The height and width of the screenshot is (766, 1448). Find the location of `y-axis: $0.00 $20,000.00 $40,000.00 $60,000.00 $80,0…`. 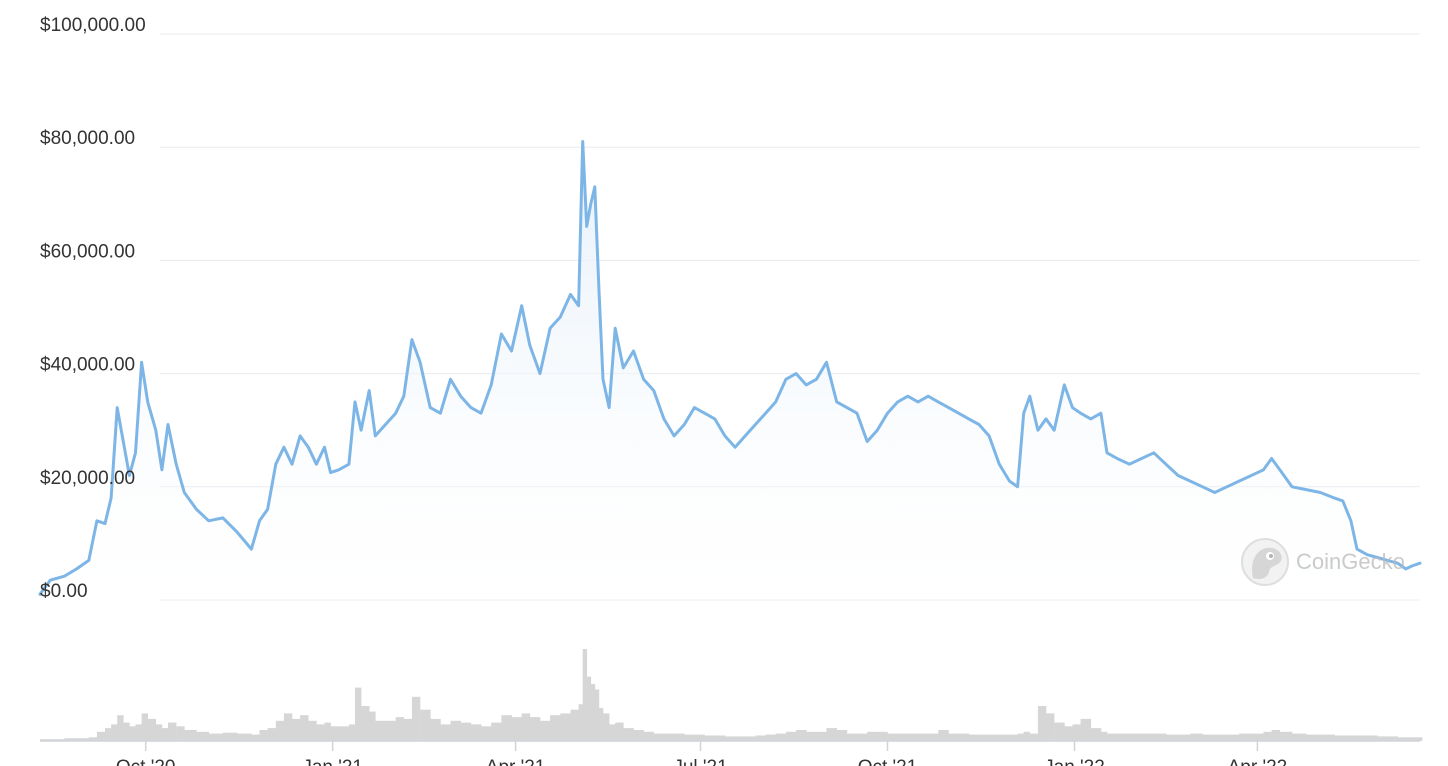

y-axis: $0.00 $20,000.00 $40,000.00 $60,000.00 $80,0… is located at coordinates (93, 308).